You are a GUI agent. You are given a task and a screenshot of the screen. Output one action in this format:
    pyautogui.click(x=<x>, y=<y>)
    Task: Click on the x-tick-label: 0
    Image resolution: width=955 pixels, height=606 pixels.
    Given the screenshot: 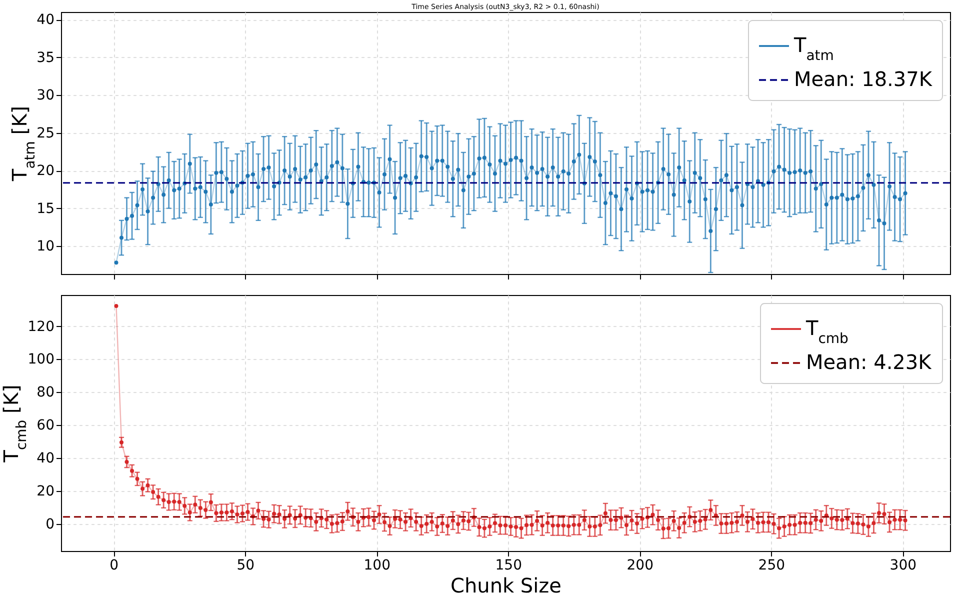 What is the action you would take?
    pyautogui.click(x=114, y=566)
    